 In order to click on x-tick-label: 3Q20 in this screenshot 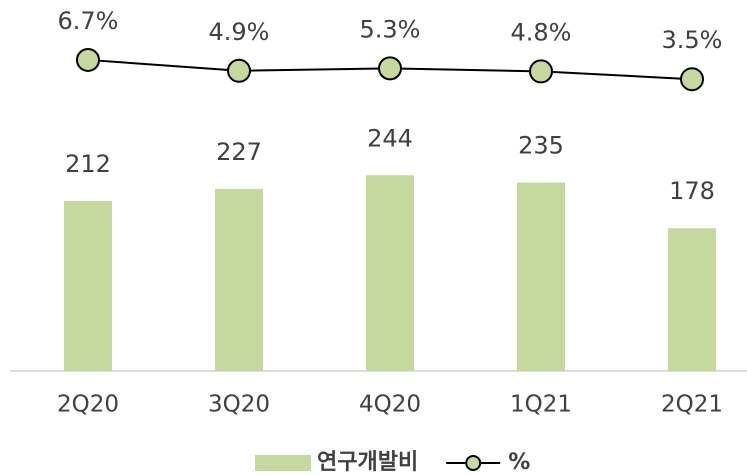, I will do `click(239, 405)`.